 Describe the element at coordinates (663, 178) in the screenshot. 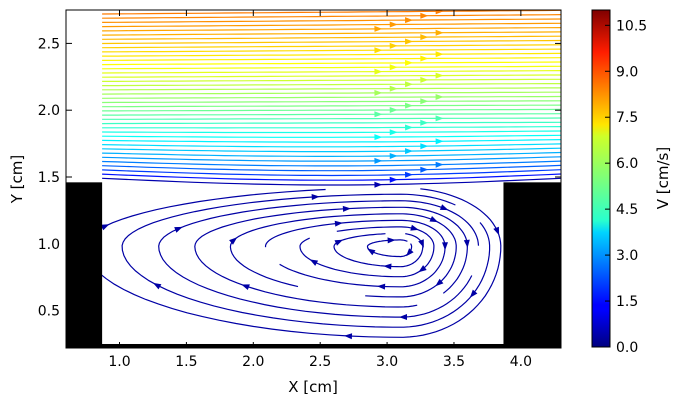

I see `colorbar-label: V [cm/s]` at that location.